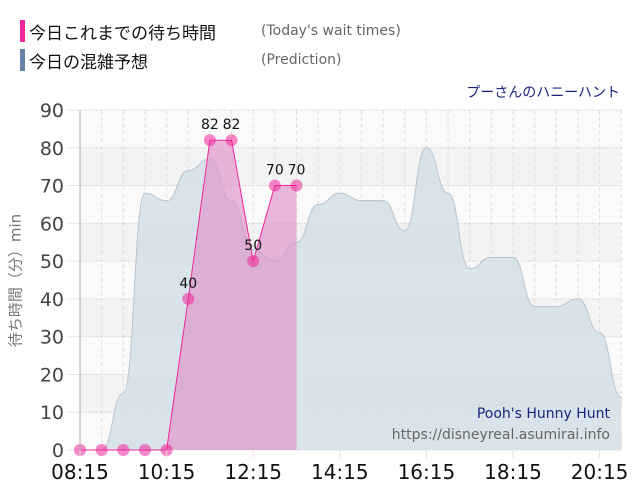  What do you see at coordinates (301, 60) in the screenshot?
I see `legend-sub-prediction: (Prediction)` at bounding box center [301, 60].